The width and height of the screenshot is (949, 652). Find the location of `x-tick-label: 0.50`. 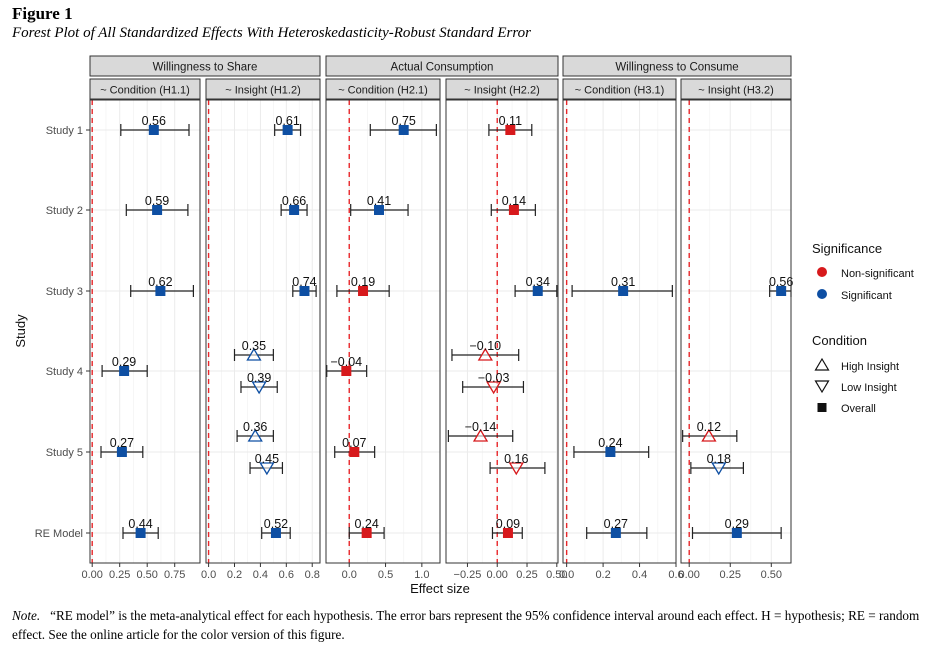

x-tick-label: 0.50 is located at coordinates (771, 575).